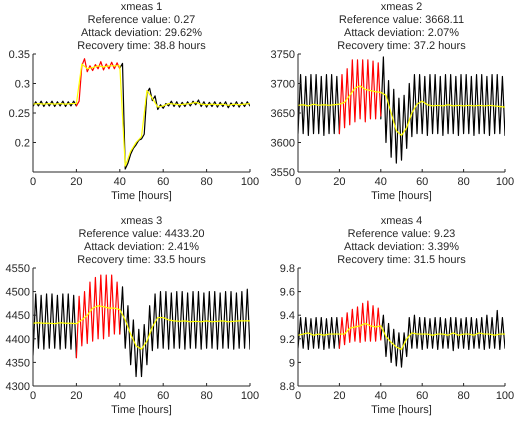 The width and height of the screenshot is (517, 428). Describe the element at coordinates (141, 234) in the screenshot. I see `text: Reference value: 4433.20` at that location.